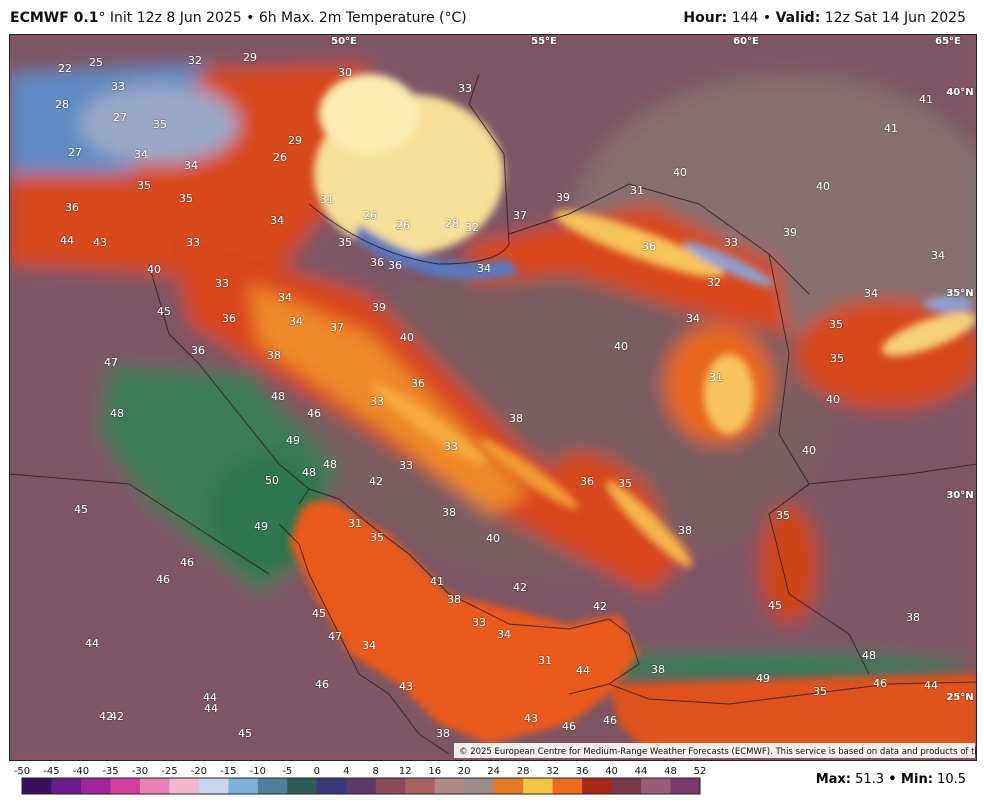 This screenshot has height=808, width=984. I want to click on max: 51.3, so click(870, 779).